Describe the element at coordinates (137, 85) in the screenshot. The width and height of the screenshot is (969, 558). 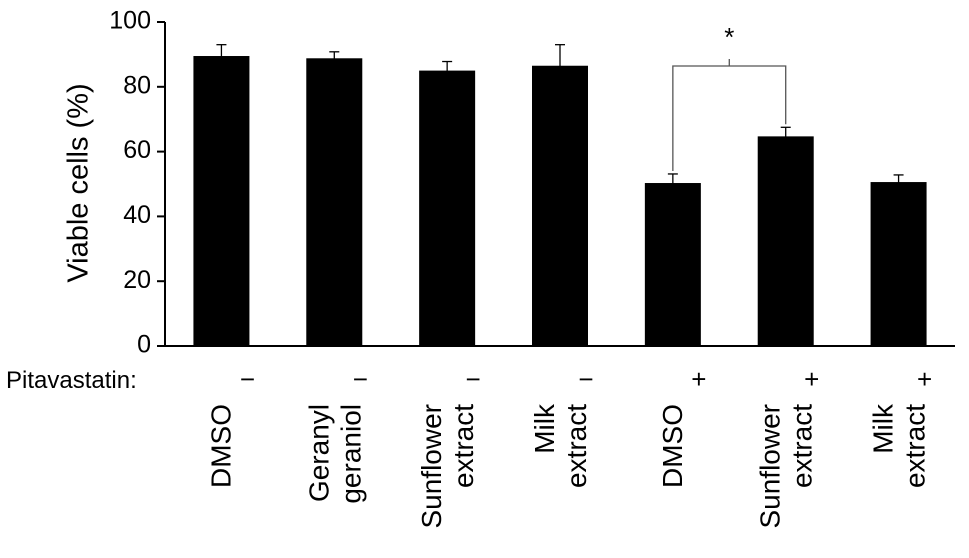
I see `y-tick-label: 80` at that location.